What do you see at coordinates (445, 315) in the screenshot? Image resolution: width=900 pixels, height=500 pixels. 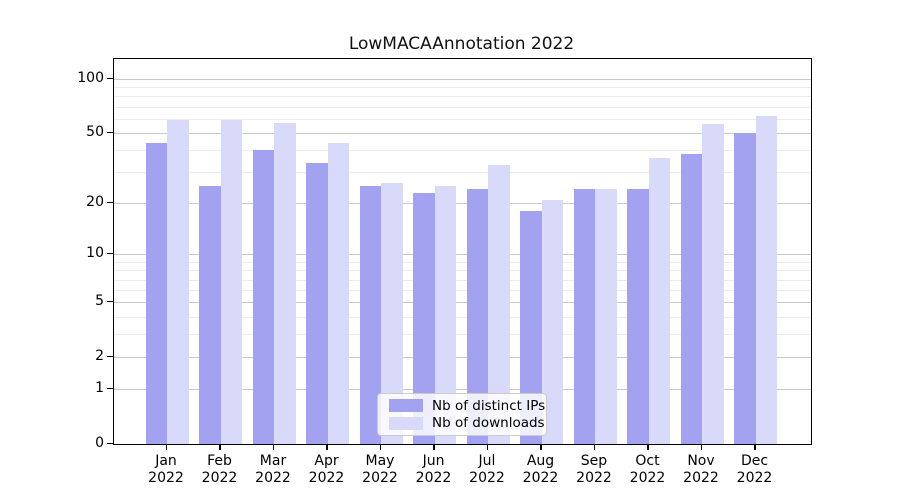 I see `bar-nb-of-downloads-jun` at bounding box center [445, 315].